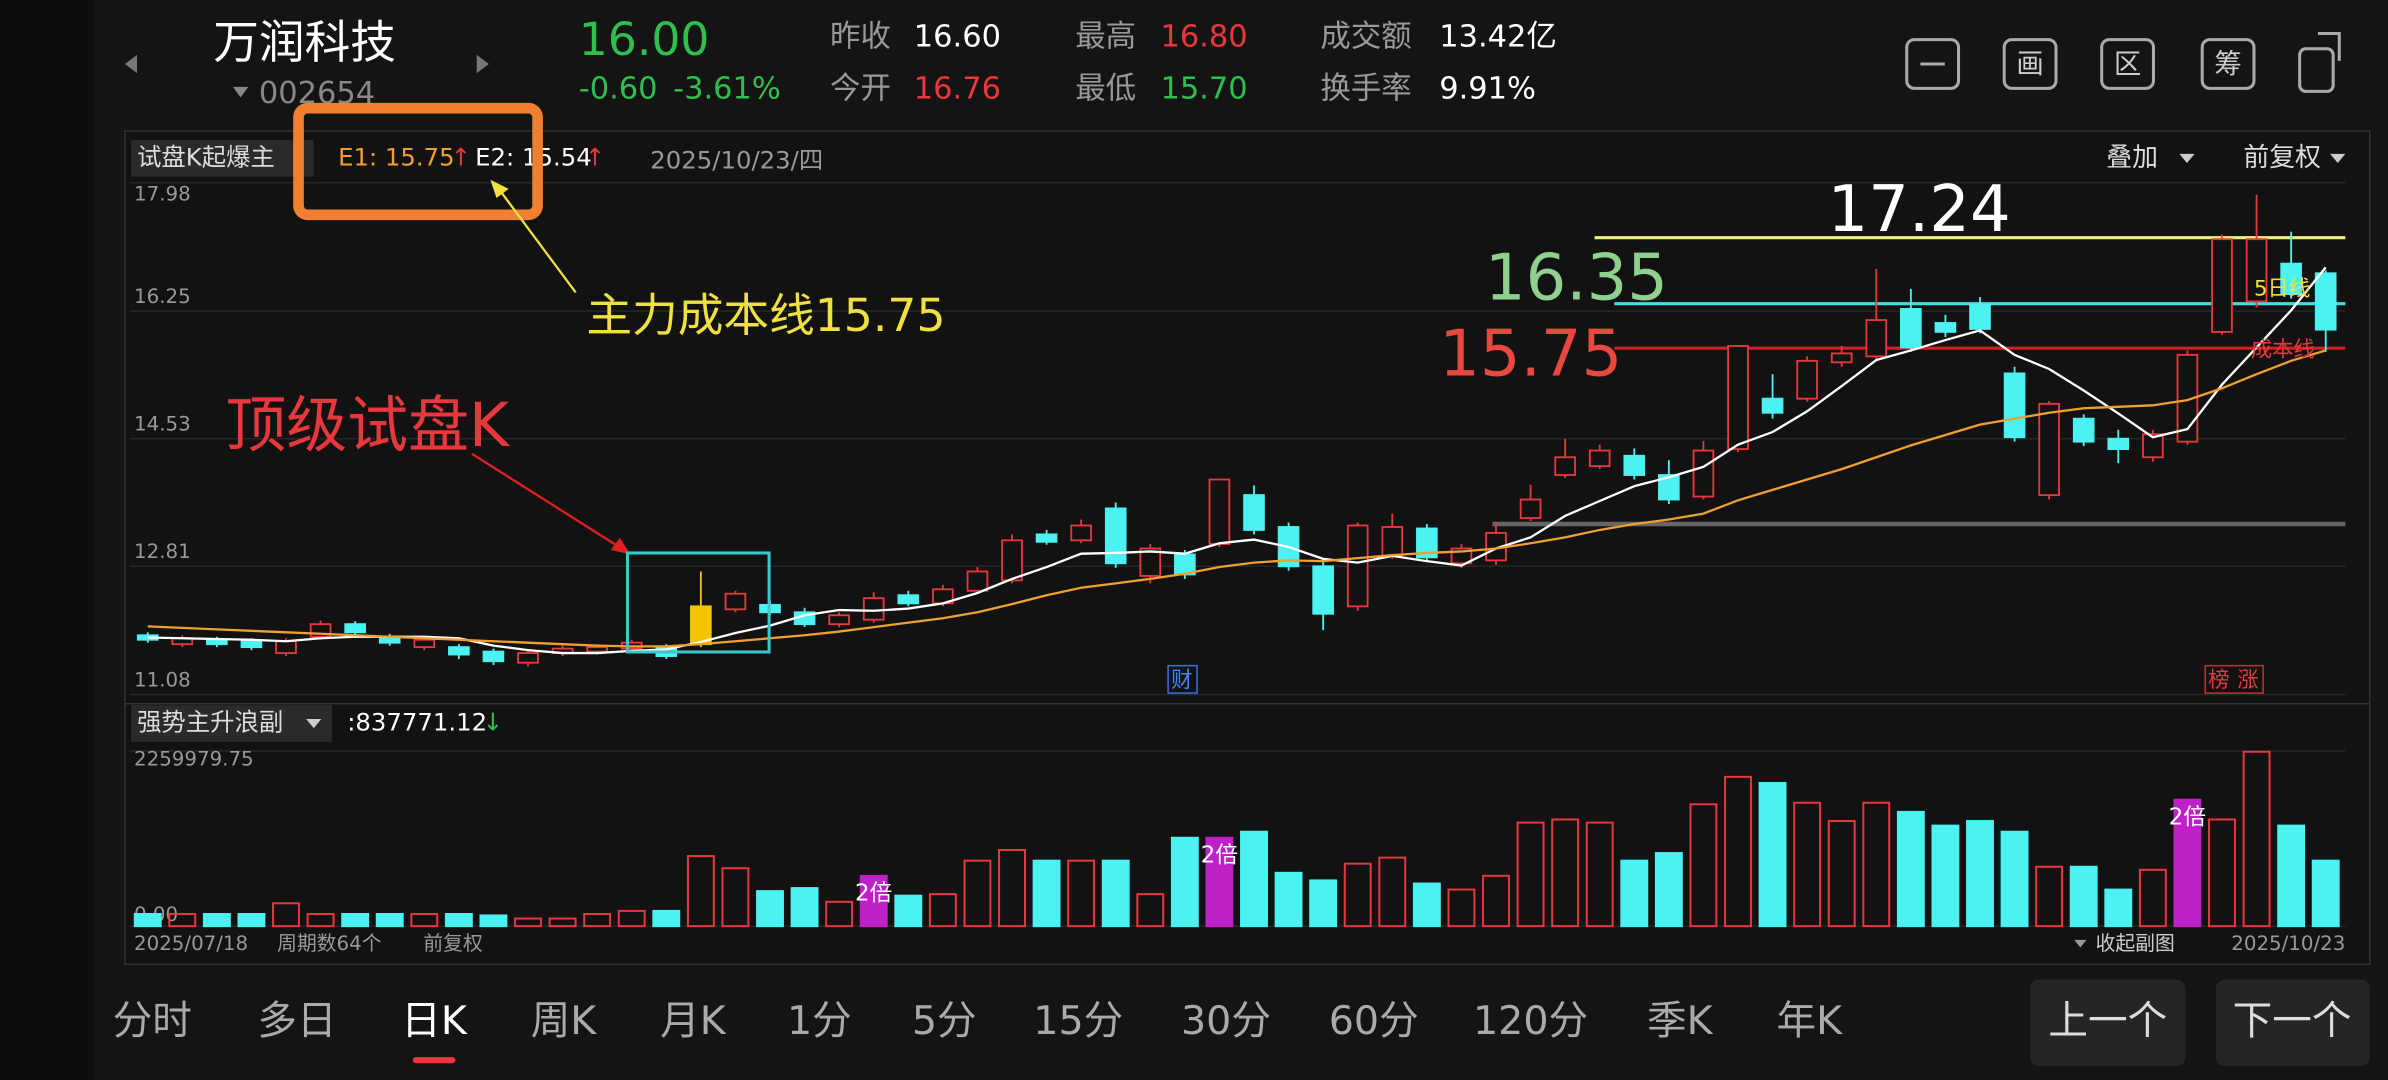 This screenshot has height=1080, width=2388. What do you see at coordinates (546, 501) in the screenshot?
I see `arrow-line` at bounding box center [546, 501].